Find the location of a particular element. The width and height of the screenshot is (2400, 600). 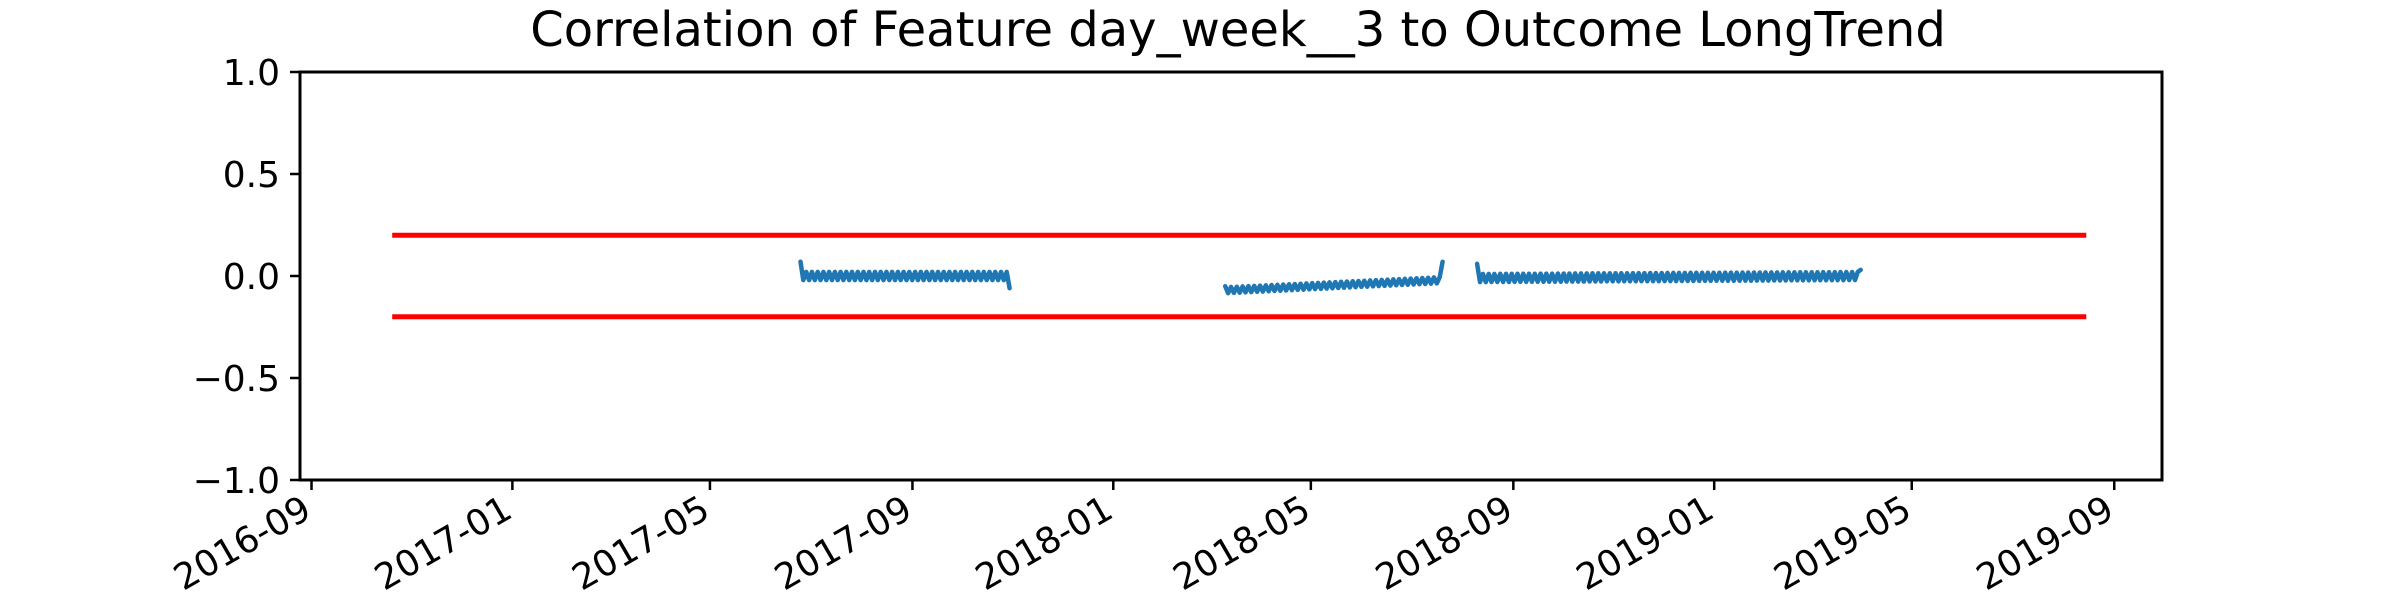

y-axis: 1.0 0.5 0.0 −0.5 −1.0 is located at coordinates (246, 277).